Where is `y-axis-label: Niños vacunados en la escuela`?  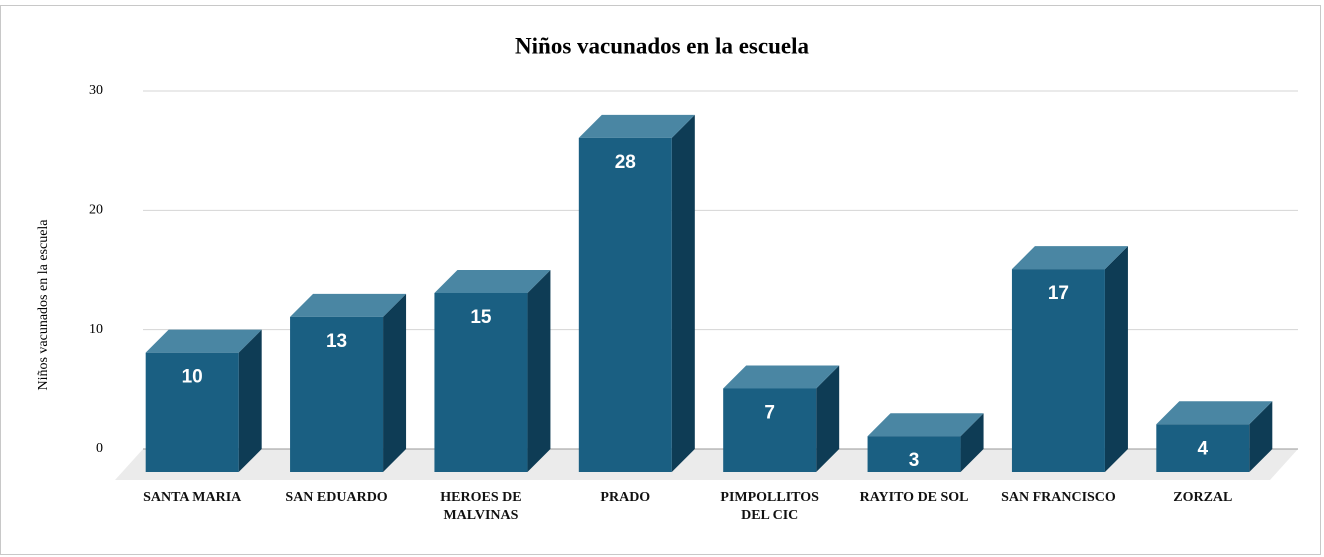
y-axis-label: Niños vacunados en la escuela is located at coordinates (43, 305).